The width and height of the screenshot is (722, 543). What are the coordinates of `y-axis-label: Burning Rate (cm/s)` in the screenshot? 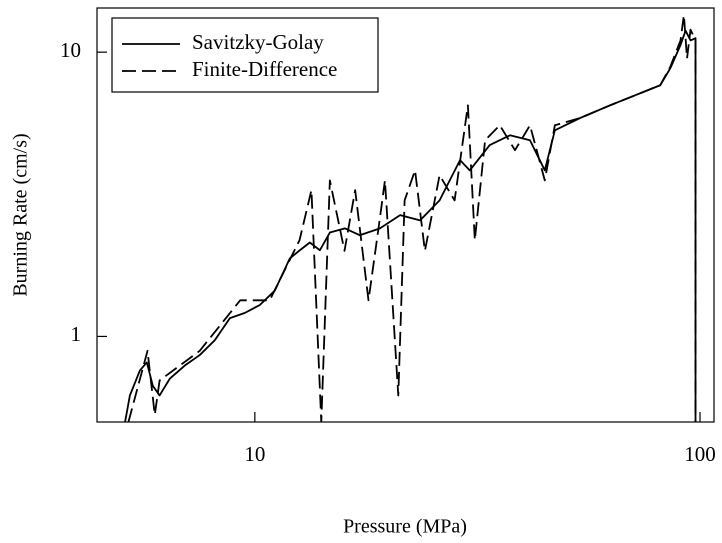 It's located at (21, 214).